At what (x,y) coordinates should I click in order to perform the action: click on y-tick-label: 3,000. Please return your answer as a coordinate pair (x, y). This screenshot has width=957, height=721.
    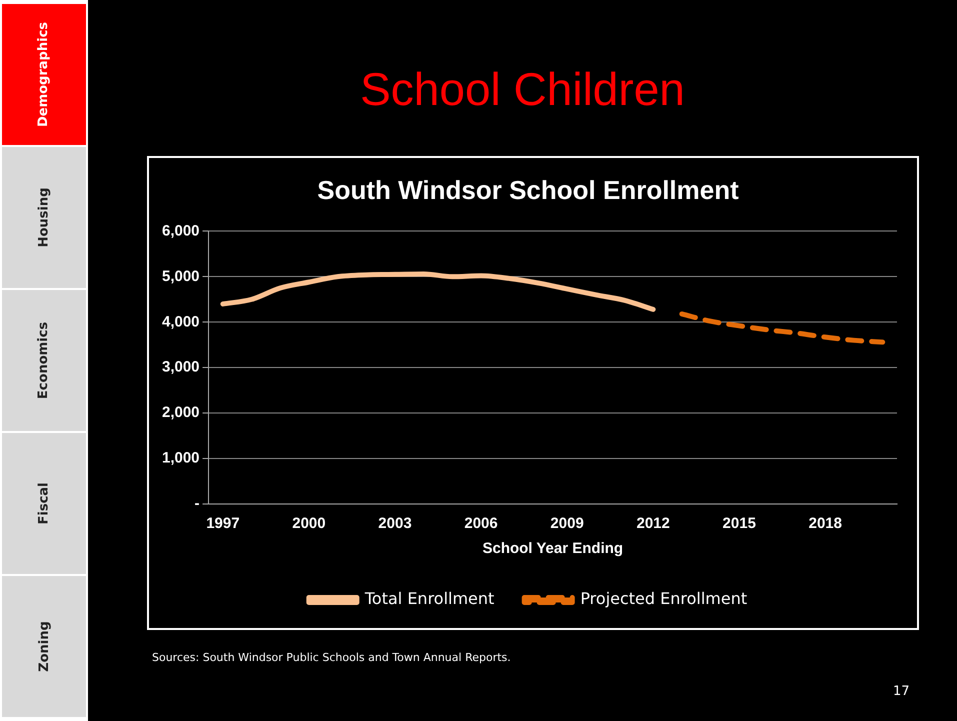
    Looking at the image, I should click on (181, 367).